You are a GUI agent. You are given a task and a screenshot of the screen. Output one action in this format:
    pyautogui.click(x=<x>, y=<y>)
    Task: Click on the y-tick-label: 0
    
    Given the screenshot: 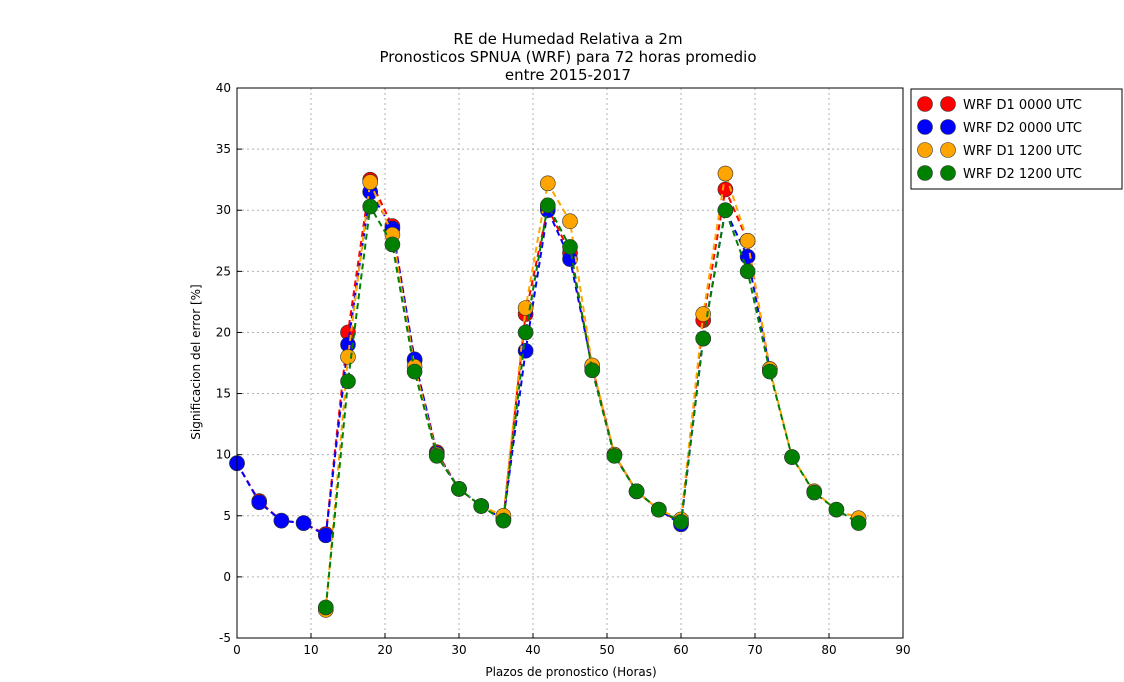 What is the action you would take?
    pyautogui.click(x=227, y=577)
    